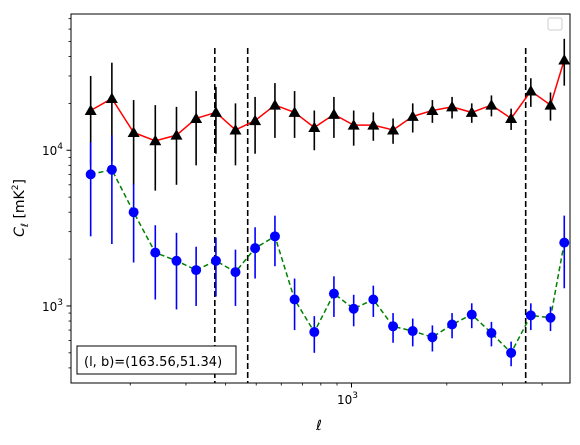 Image resolution: width=580 pixels, height=445 pixels. I want to click on x-tick-label: 103, so click(347, 399).